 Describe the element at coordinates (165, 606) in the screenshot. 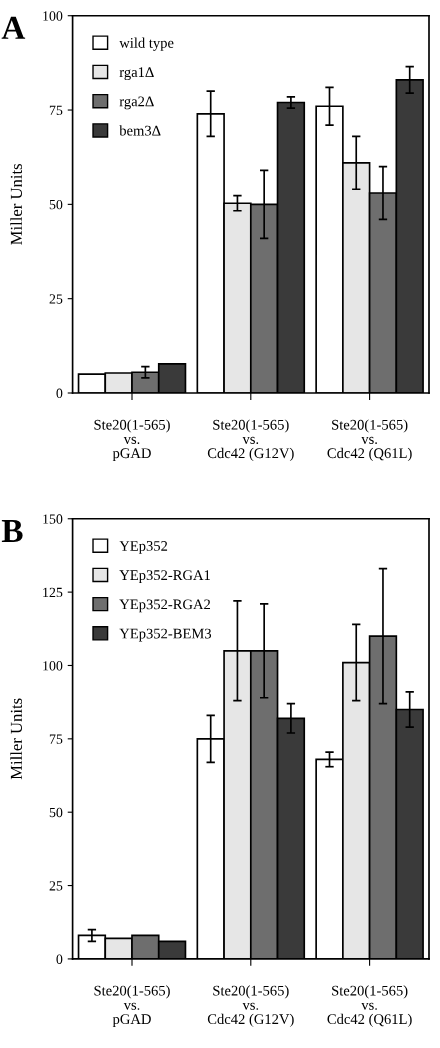

I see `legend-label: YEp352-RGA2` at that location.